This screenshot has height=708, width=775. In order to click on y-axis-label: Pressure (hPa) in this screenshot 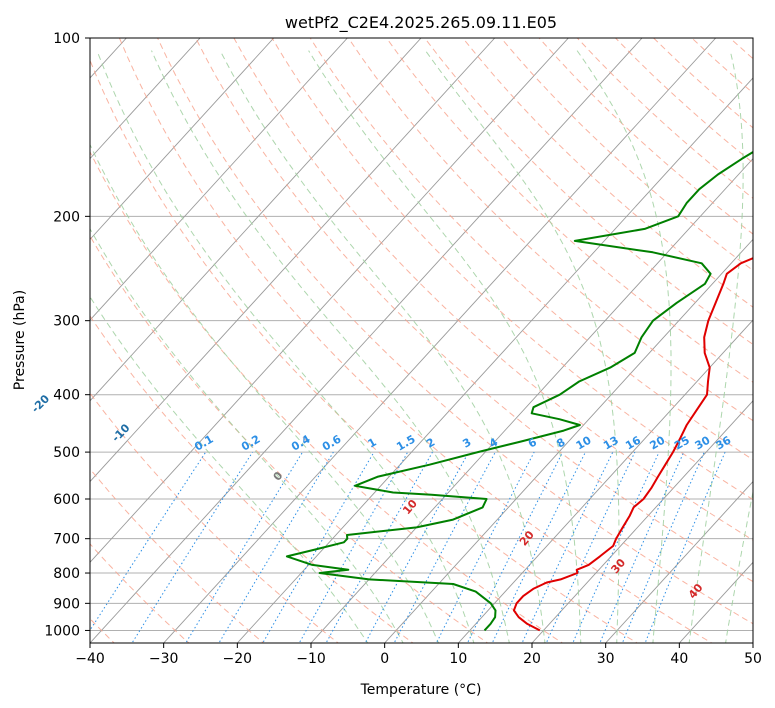, I will do `click(20, 340)`.